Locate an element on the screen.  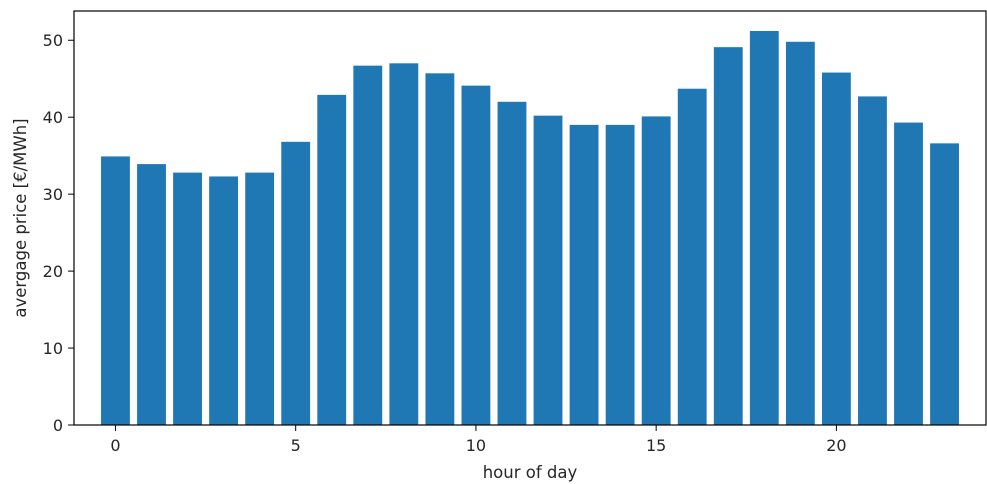
x-tick-label: 0 is located at coordinates (115, 445).